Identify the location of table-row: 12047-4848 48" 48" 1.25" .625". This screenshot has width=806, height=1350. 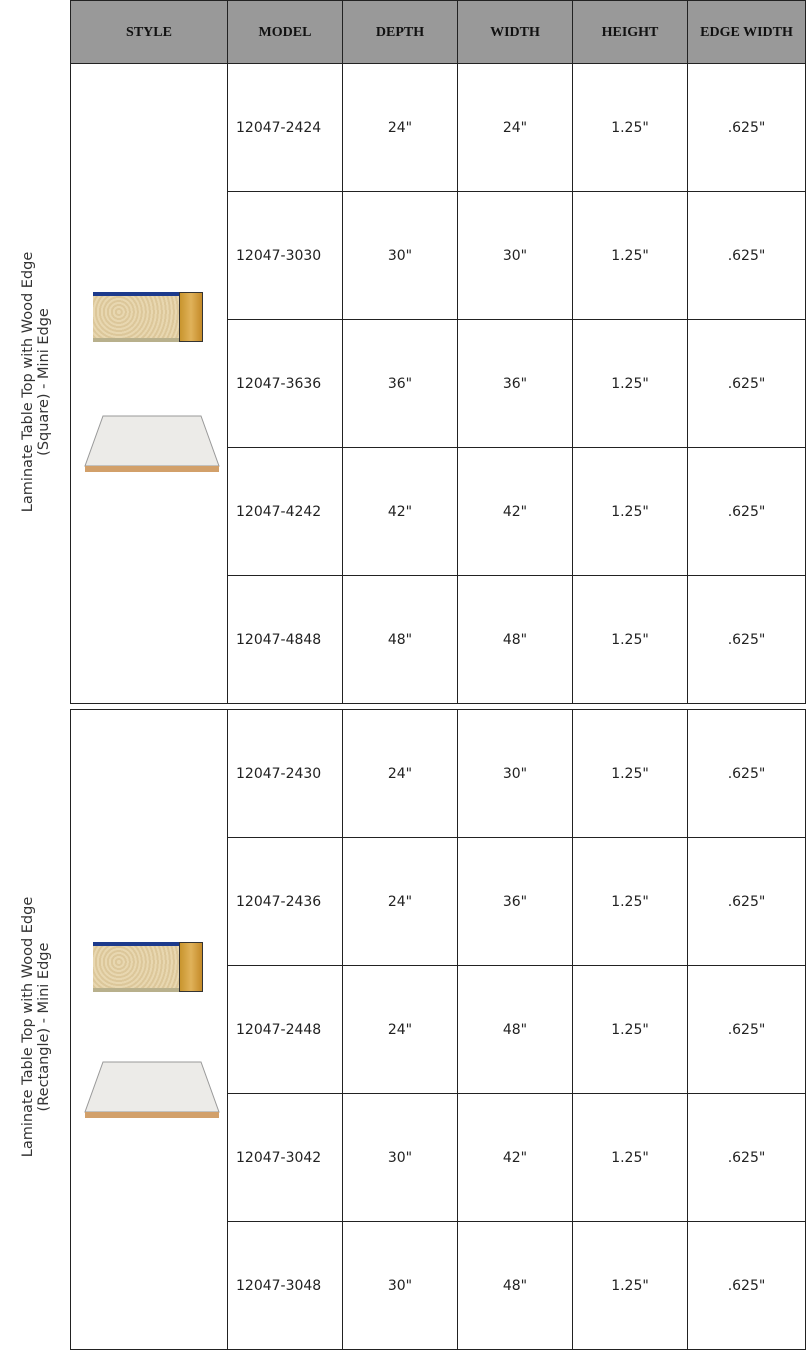
(438, 639).